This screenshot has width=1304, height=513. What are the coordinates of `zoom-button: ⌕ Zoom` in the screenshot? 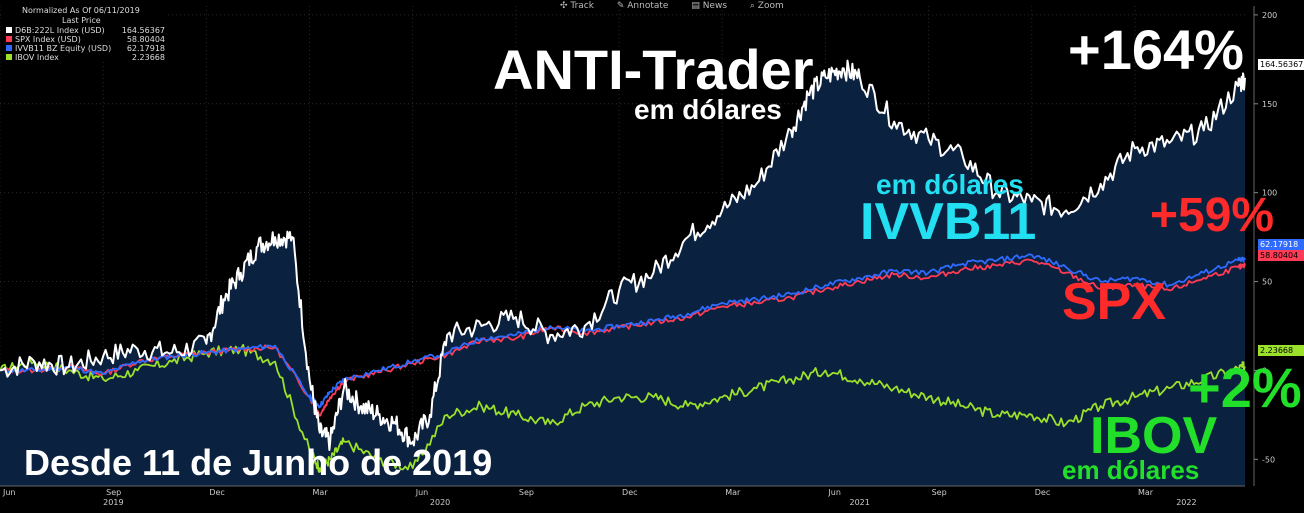 It's located at (766, 6).